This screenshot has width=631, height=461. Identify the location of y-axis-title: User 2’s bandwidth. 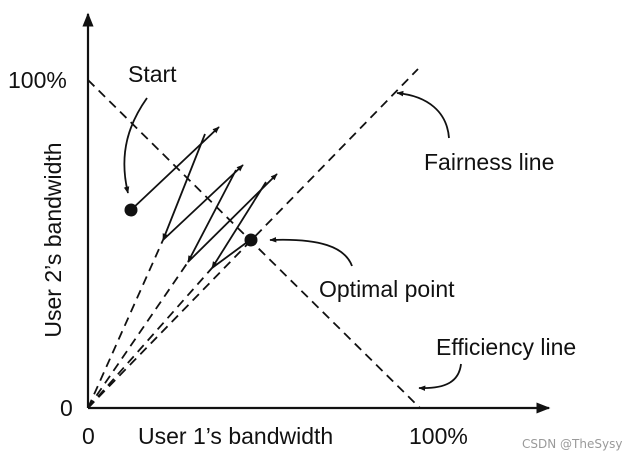
(53, 239).